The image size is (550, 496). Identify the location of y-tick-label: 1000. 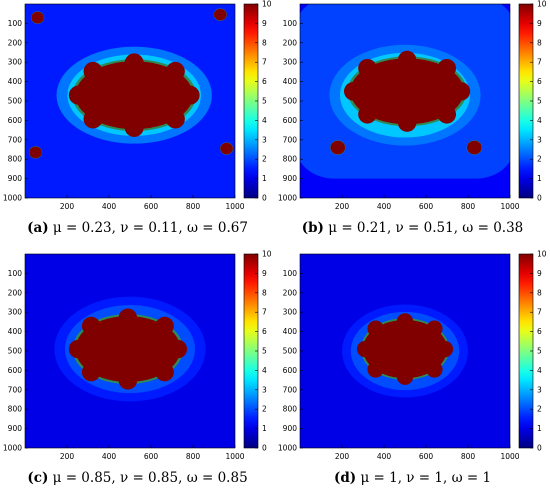
(287, 198).